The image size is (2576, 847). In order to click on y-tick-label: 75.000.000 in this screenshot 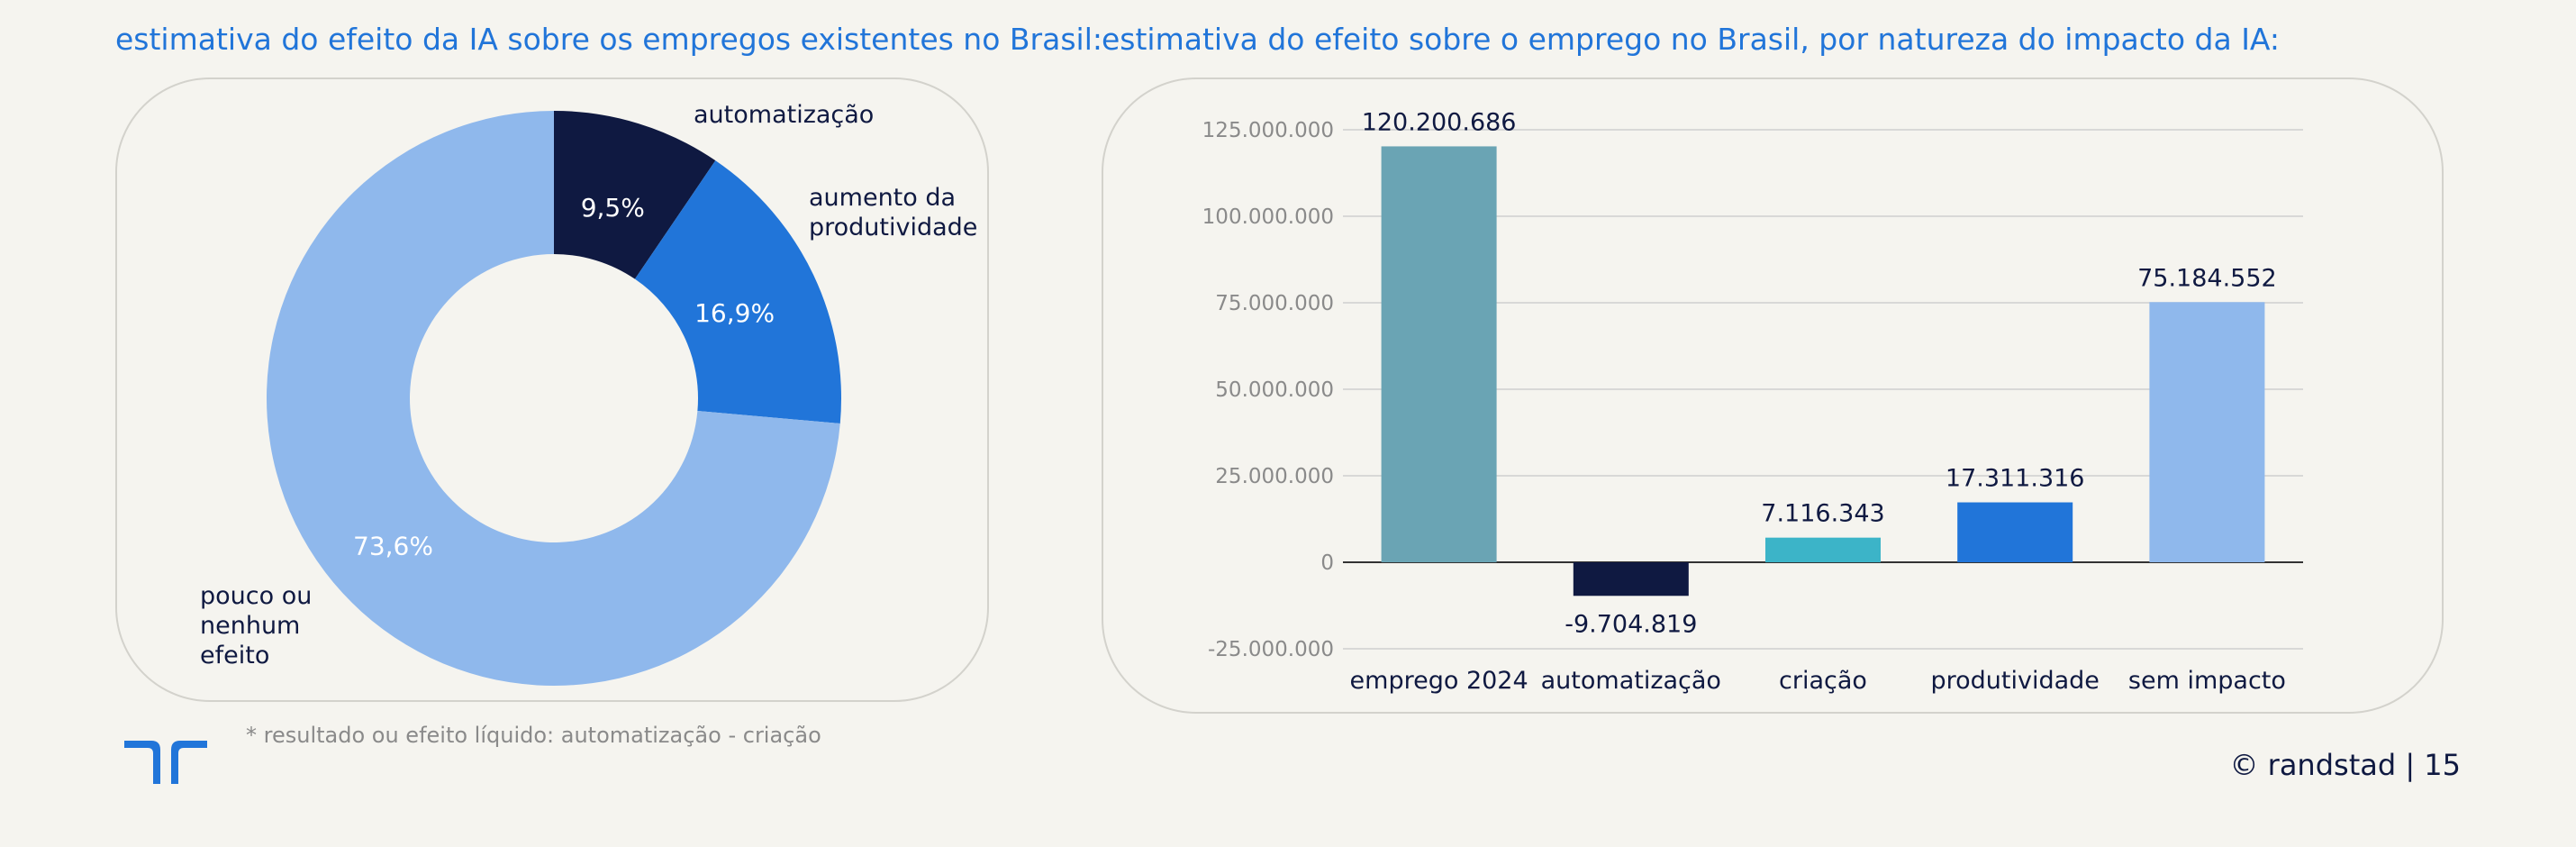, I will do `click(1274, 304)`.